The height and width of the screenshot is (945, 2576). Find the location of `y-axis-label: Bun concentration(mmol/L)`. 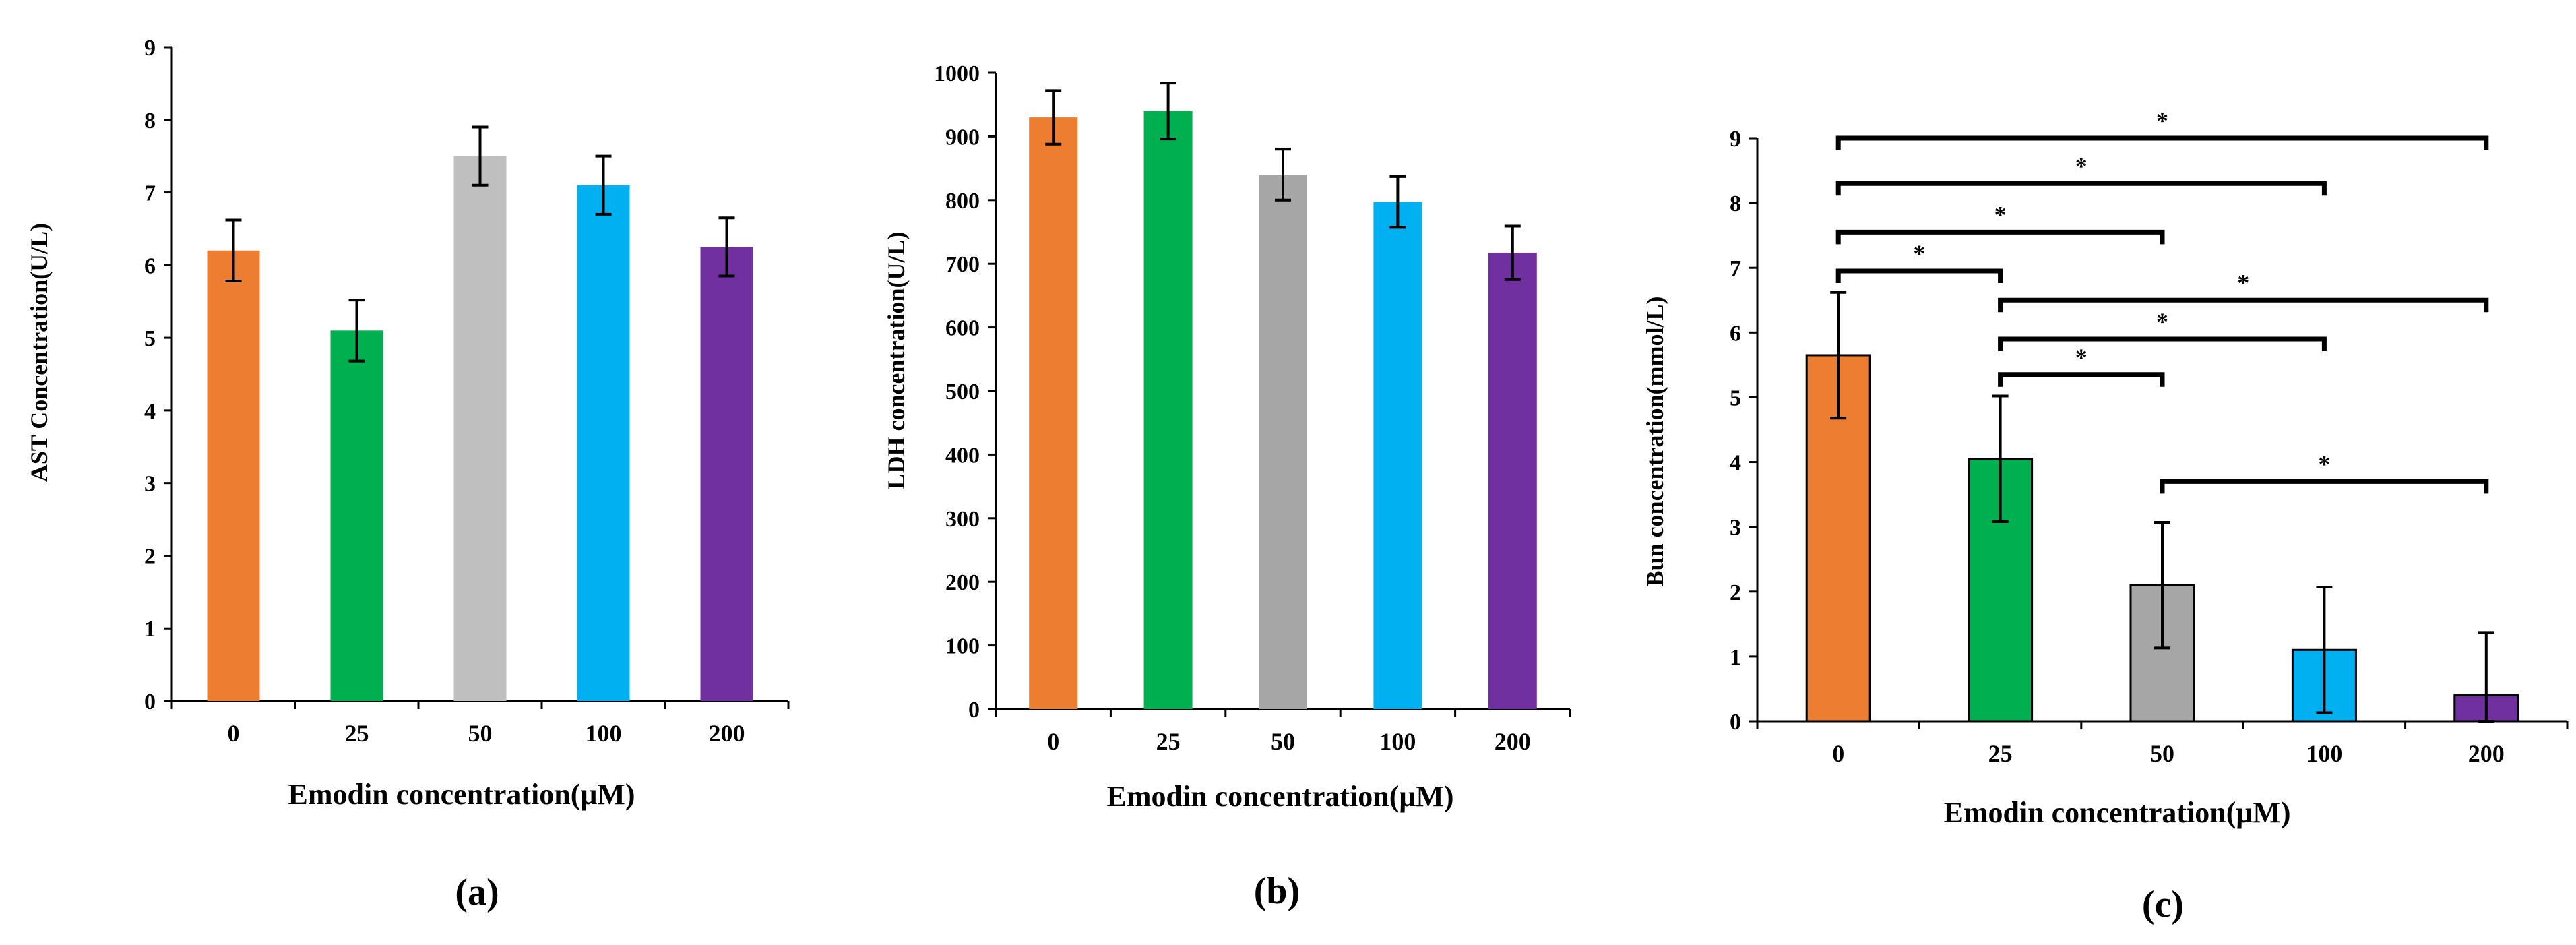

y-axis-label: Bun concentration(mmol/L) is located at coordinates (1654, 442).